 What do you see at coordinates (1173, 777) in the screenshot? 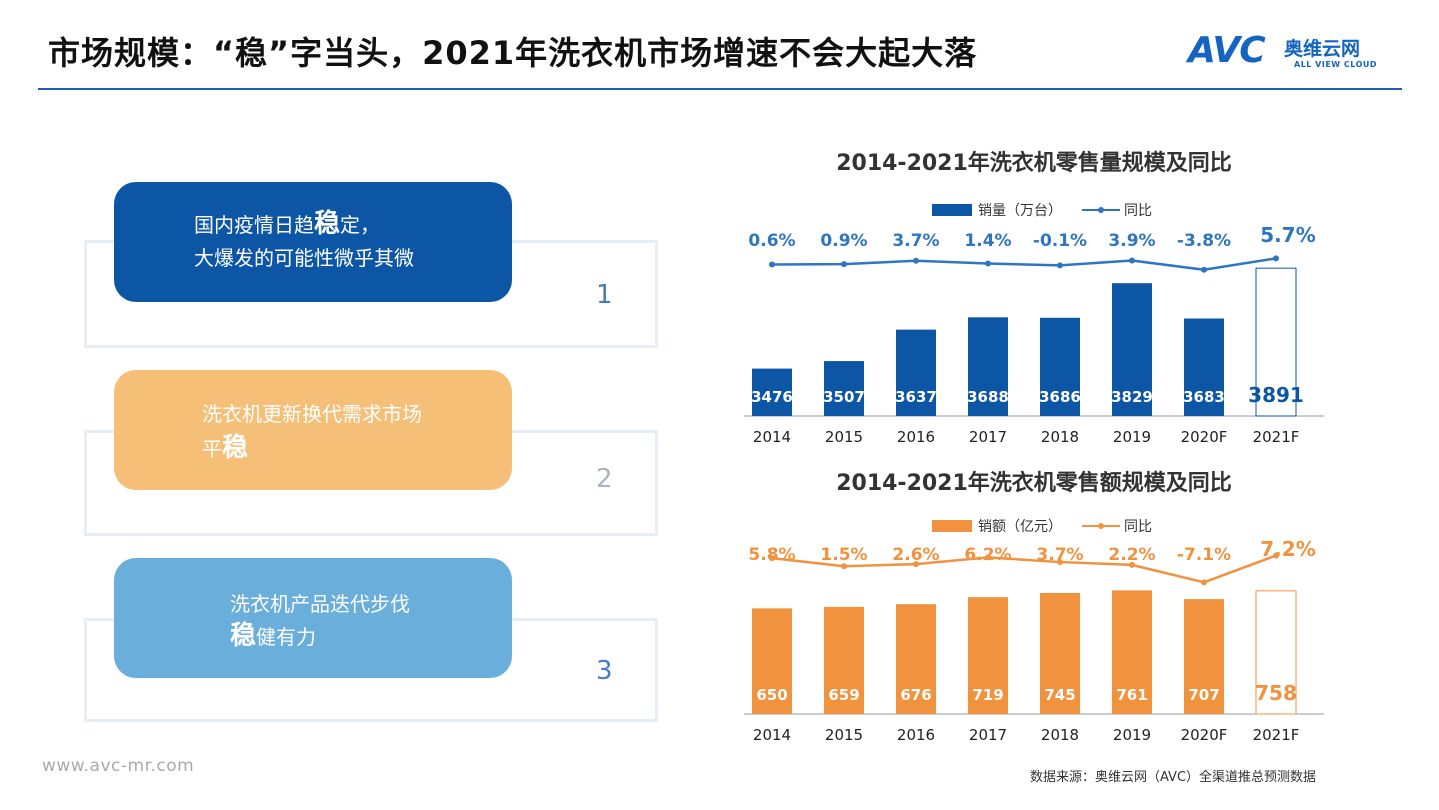
I see `data-source-note: 数据来源：奥维云网（AVC）全渠道推总预测数据` at bounding box center [1173, 777].